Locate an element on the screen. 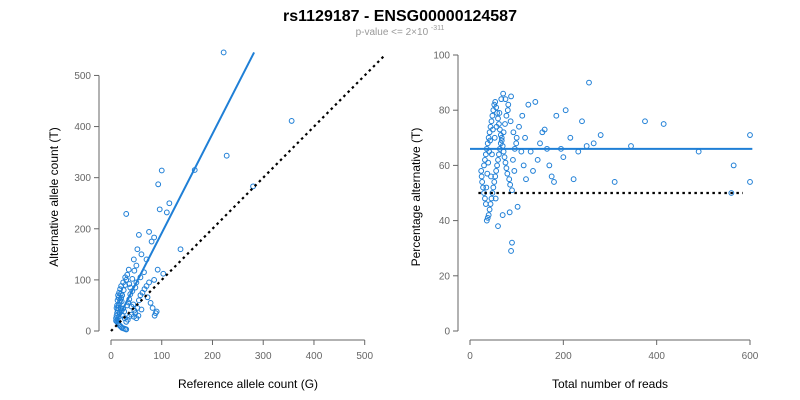 This screenshot has height=400, width=800. subtitle-text: p-value <= 2×10 is located at coordinates (392, 32).